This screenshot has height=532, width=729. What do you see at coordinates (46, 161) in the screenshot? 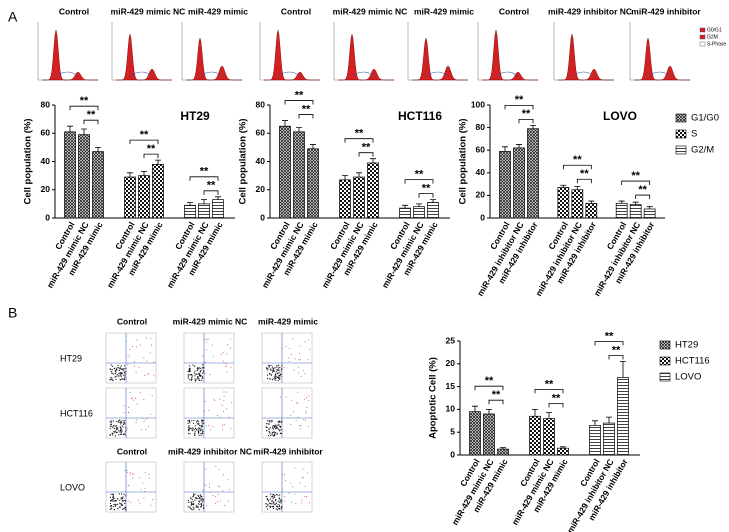
I see `y-tick-label: 40` at bounding box center [46, 161].